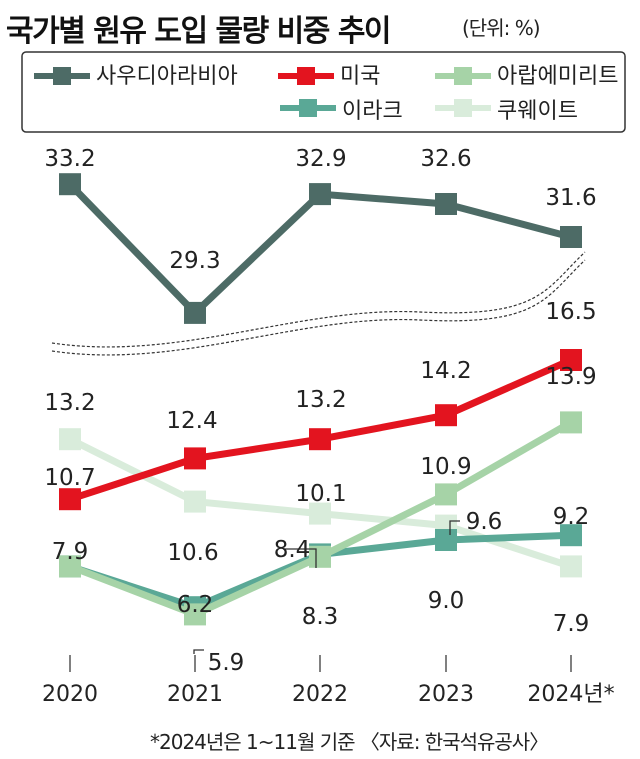 This screenshot has width=640, height=759. I want to click on data-label: 10.9, so click(445, 467).